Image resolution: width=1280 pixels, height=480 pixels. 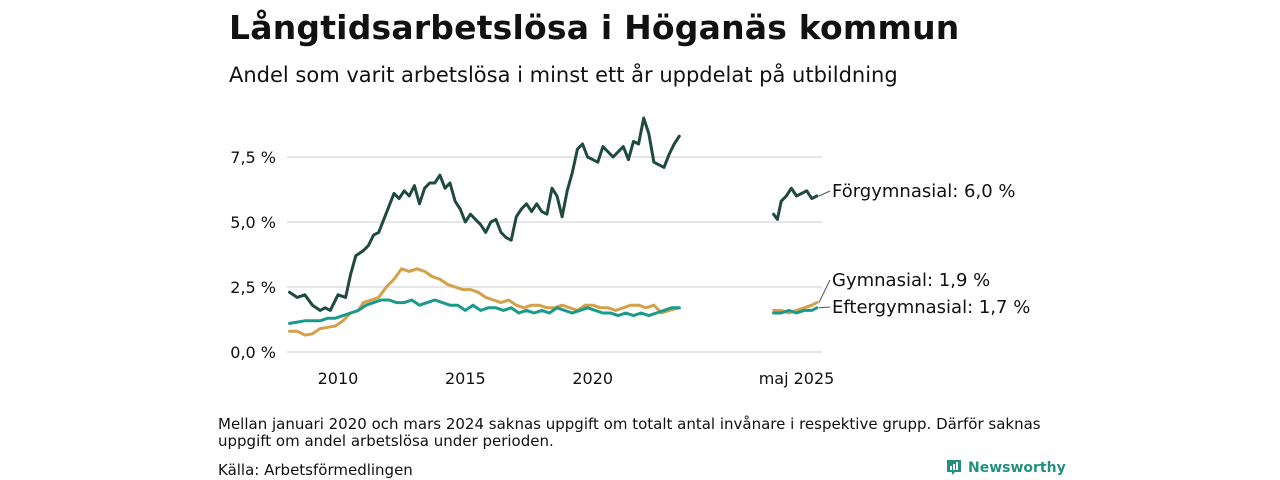 I want to click on x-tick-label: 2020, so click(x=592, y=378).